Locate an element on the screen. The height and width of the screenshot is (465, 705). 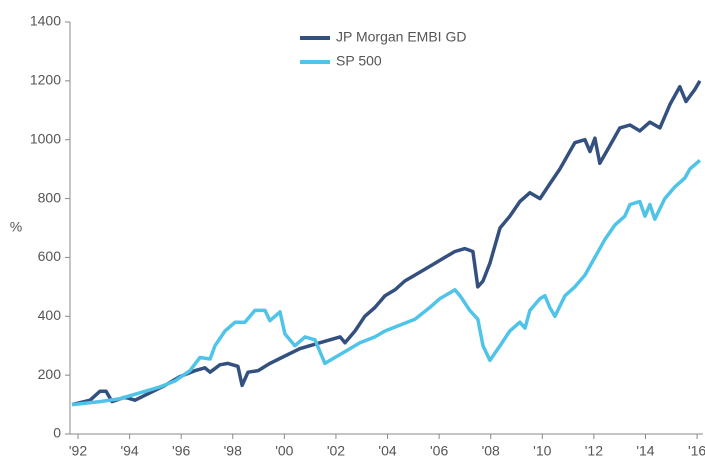
x-tick-label: '96 is located at coordinates (181, 451).